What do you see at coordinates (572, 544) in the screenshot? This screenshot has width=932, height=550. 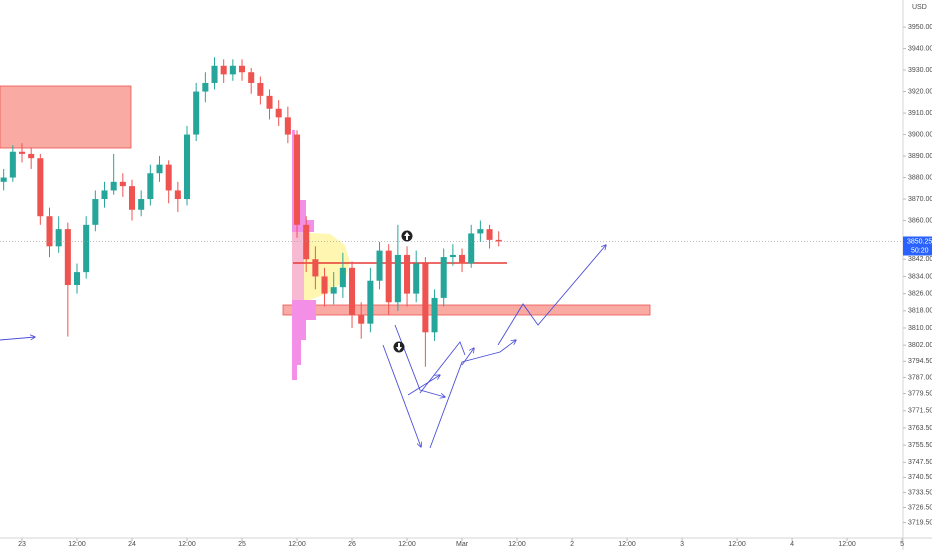 I see `x-tick-label: 2` at bounding box center [572, 544].